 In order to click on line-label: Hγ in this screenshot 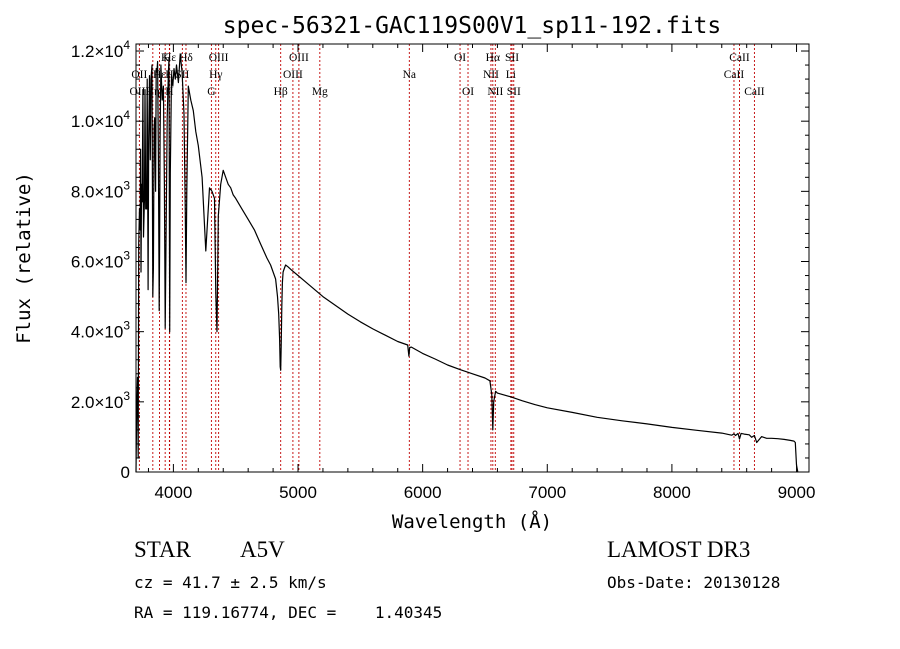, I will do `click(215, 75)`.